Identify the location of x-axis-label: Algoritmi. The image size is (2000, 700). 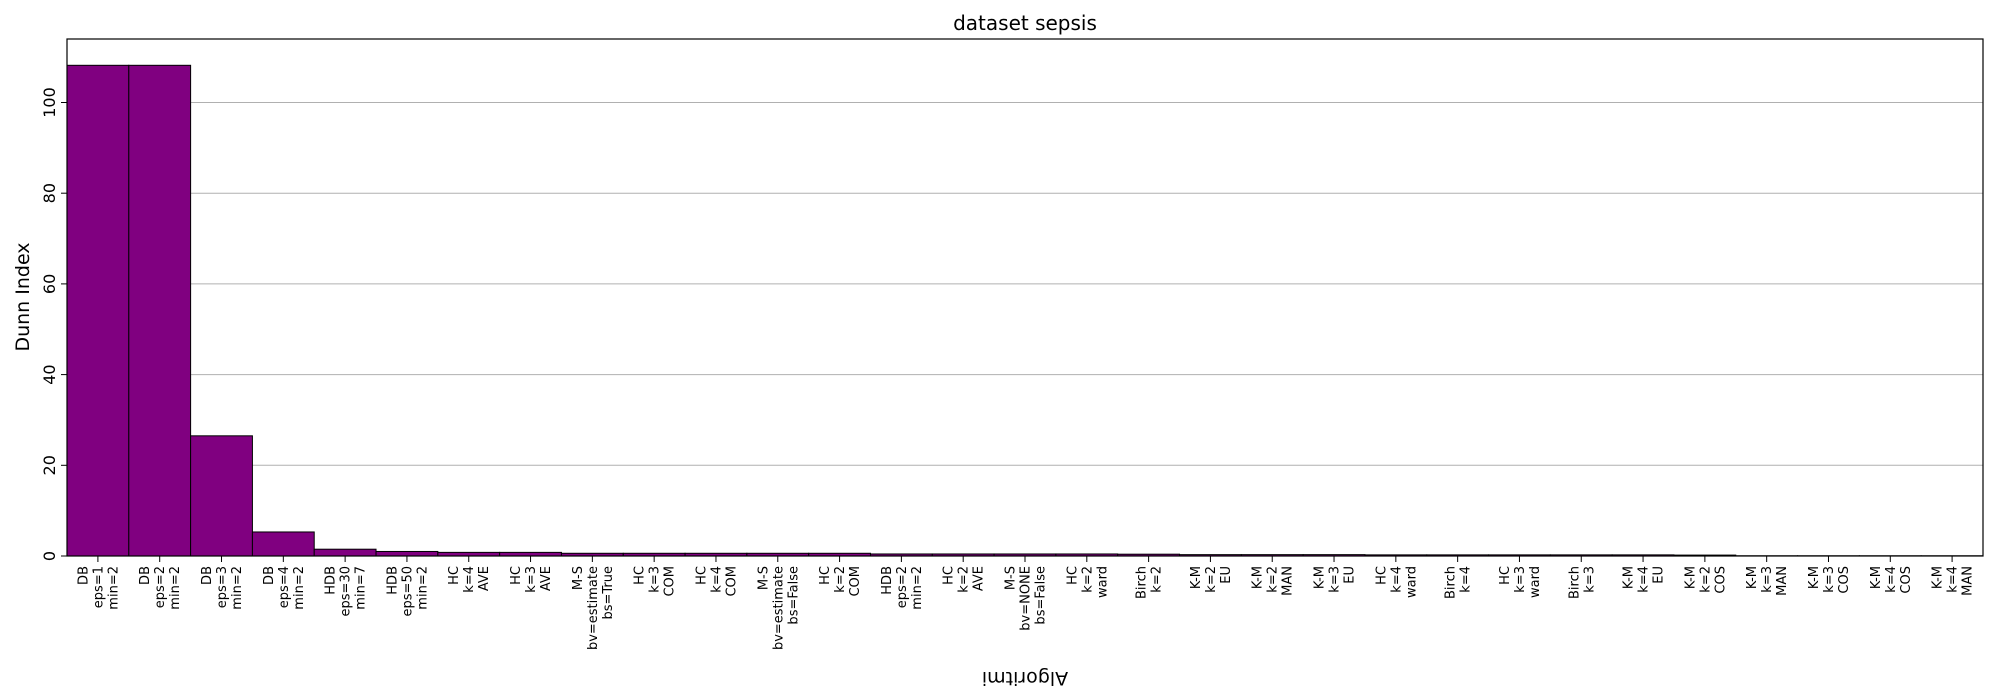
(1025, 678).